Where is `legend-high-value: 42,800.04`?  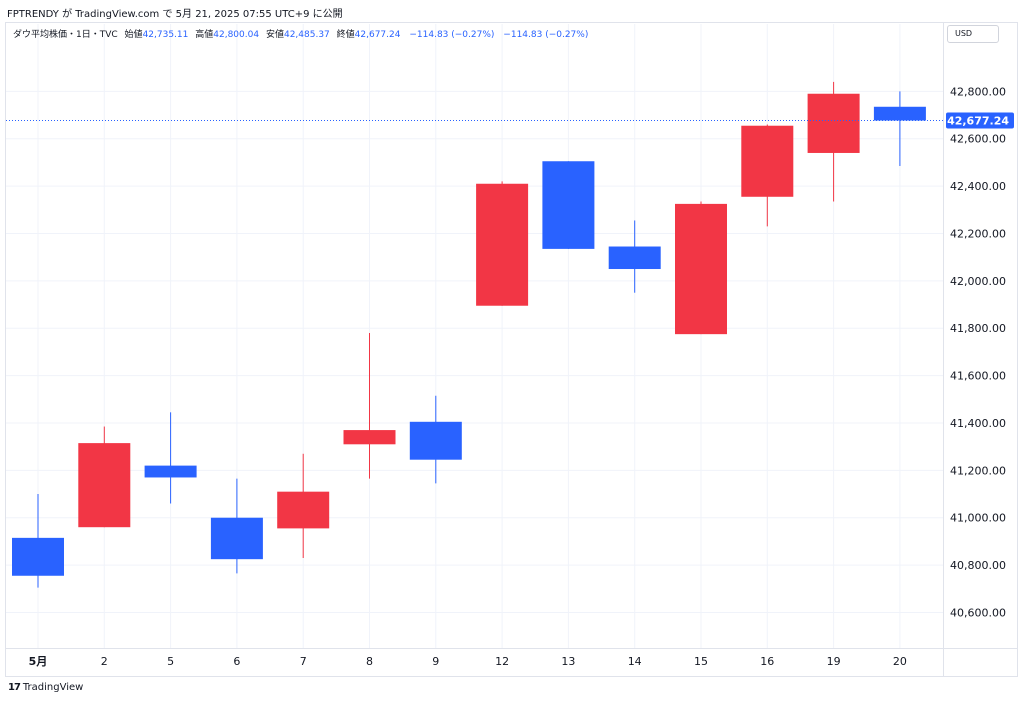 legend-high-value: 42,800.04 is located at coordinates (236, 35).